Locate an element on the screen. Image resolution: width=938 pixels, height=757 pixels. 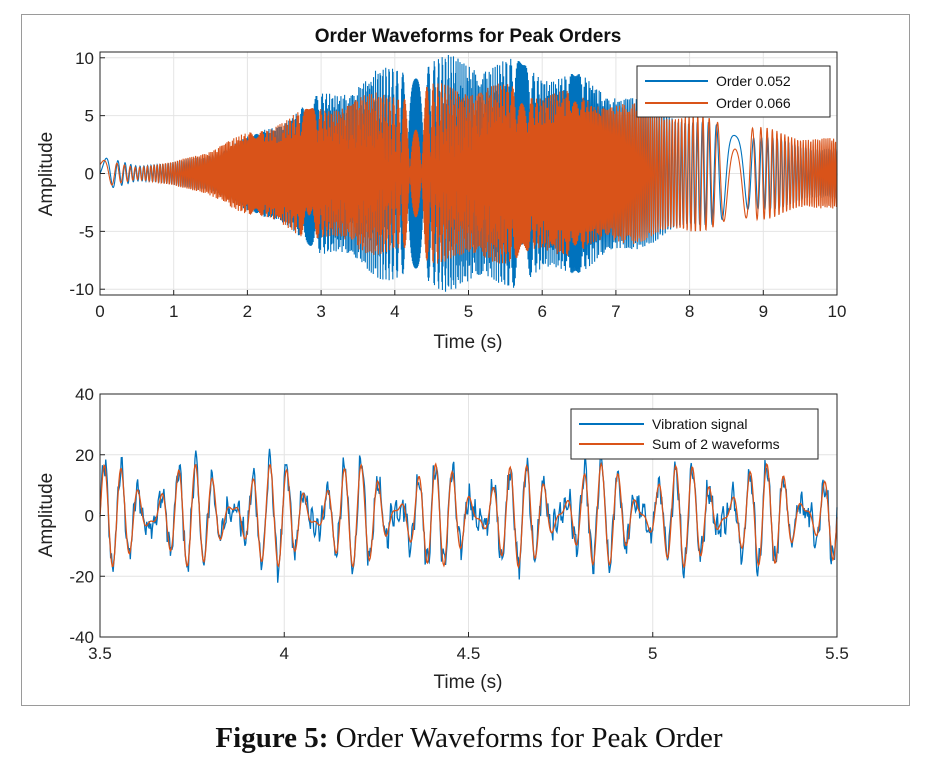
bottom-chart-plot-area is located at coordinates (468, 515).